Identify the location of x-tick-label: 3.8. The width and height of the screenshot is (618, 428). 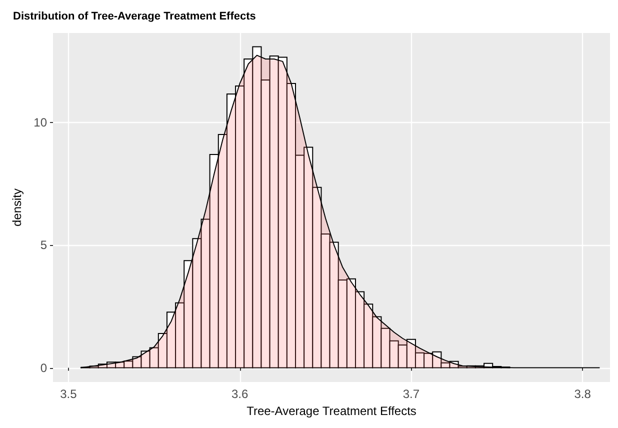
(583, 394).